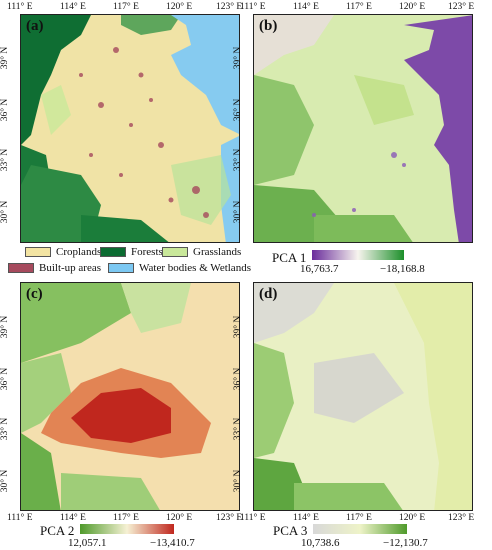 Image resolution: width=492 pixels, height=550 pixels. I want to click on legend-built-up: Built-up areas, so click(54, 268).